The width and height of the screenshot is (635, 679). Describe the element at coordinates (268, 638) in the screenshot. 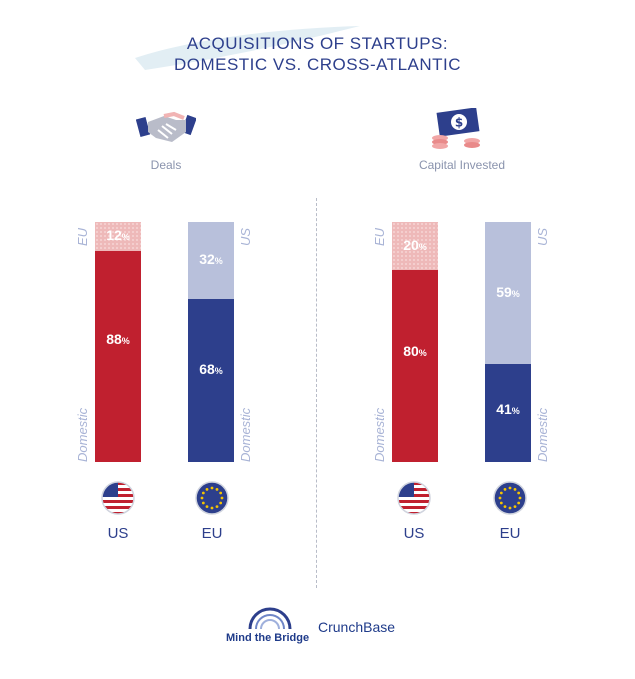

I see `mind-the-bridge-text: Mind the Bridge` at that location.